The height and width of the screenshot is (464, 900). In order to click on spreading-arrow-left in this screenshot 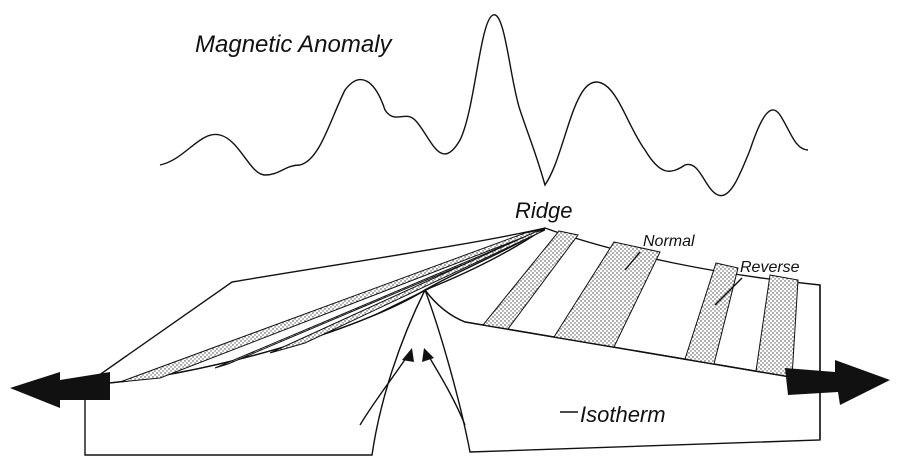, I will do `click(60, 390)`.